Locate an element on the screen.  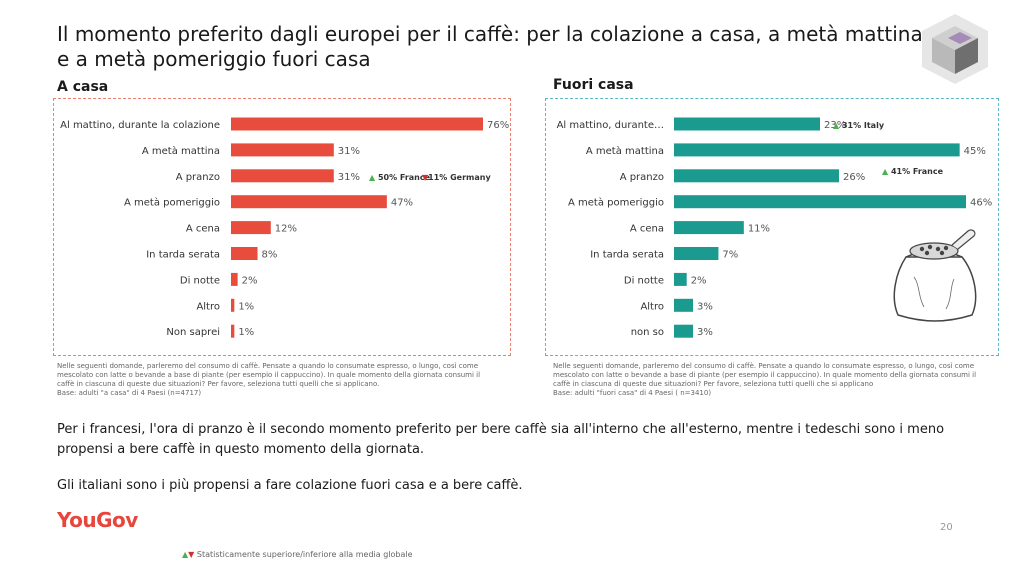
value-label: 12% is located at coordinates (286, 229).